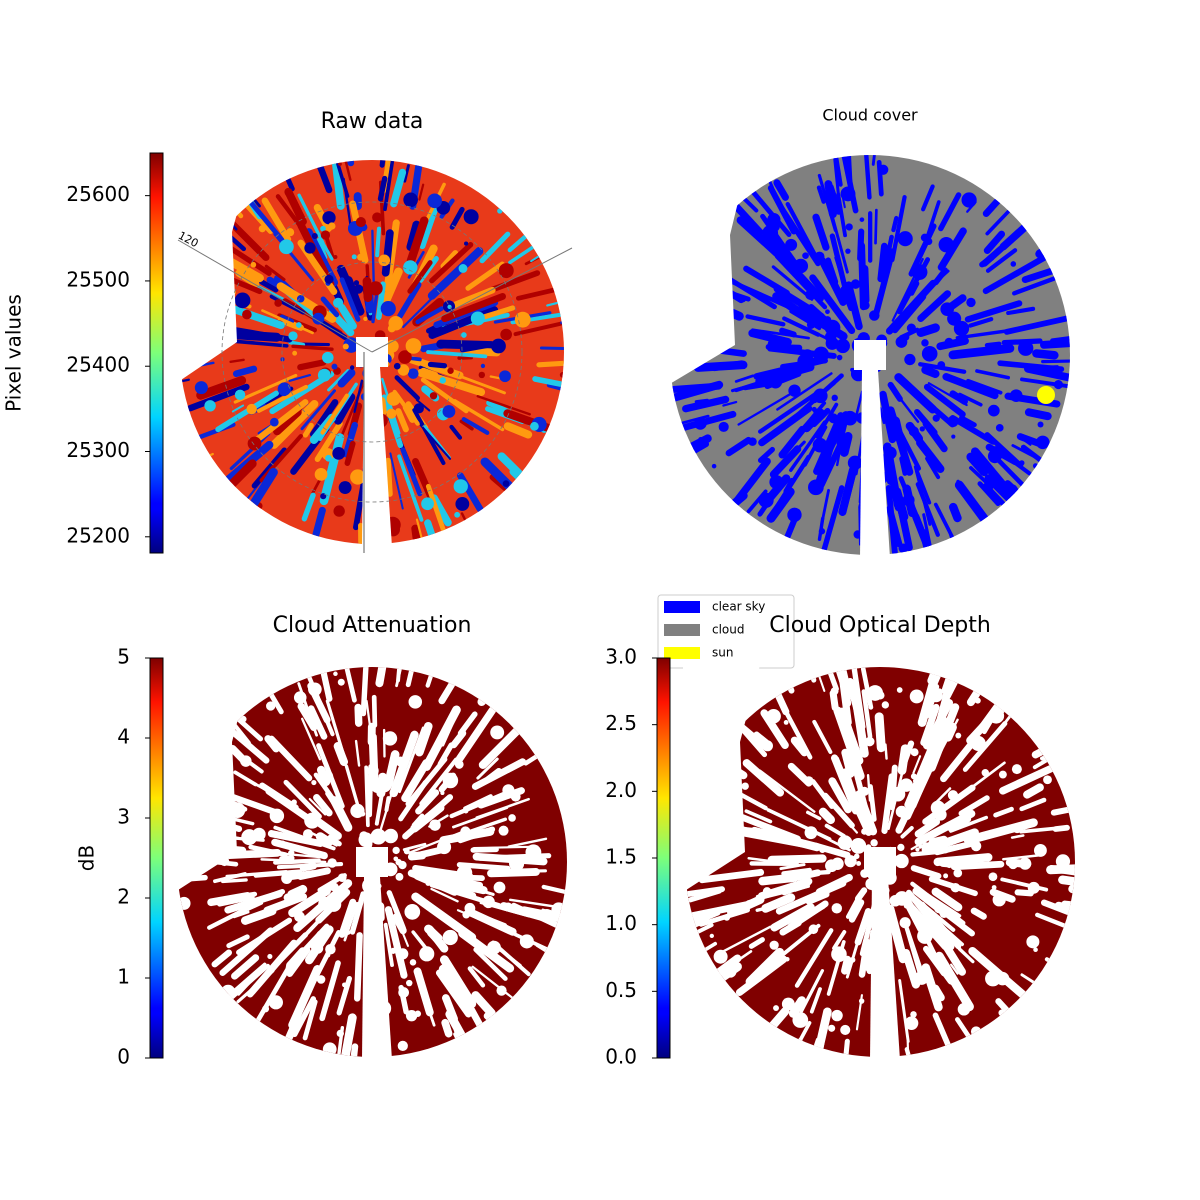 Image resolution: width=1200 pixels, height=1200 pixels. I want to click on colorbar-tick-label: 0.5, so click(621, 990).